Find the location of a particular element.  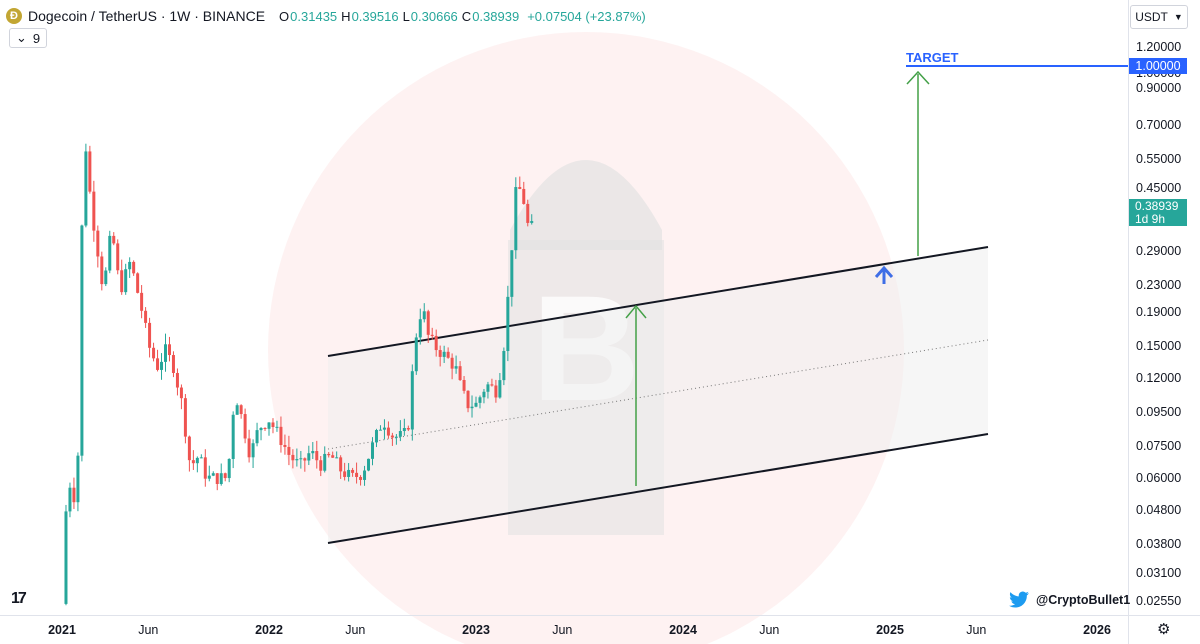

price-axis-label: 0.45000 is located at coordinates (1159, 188).